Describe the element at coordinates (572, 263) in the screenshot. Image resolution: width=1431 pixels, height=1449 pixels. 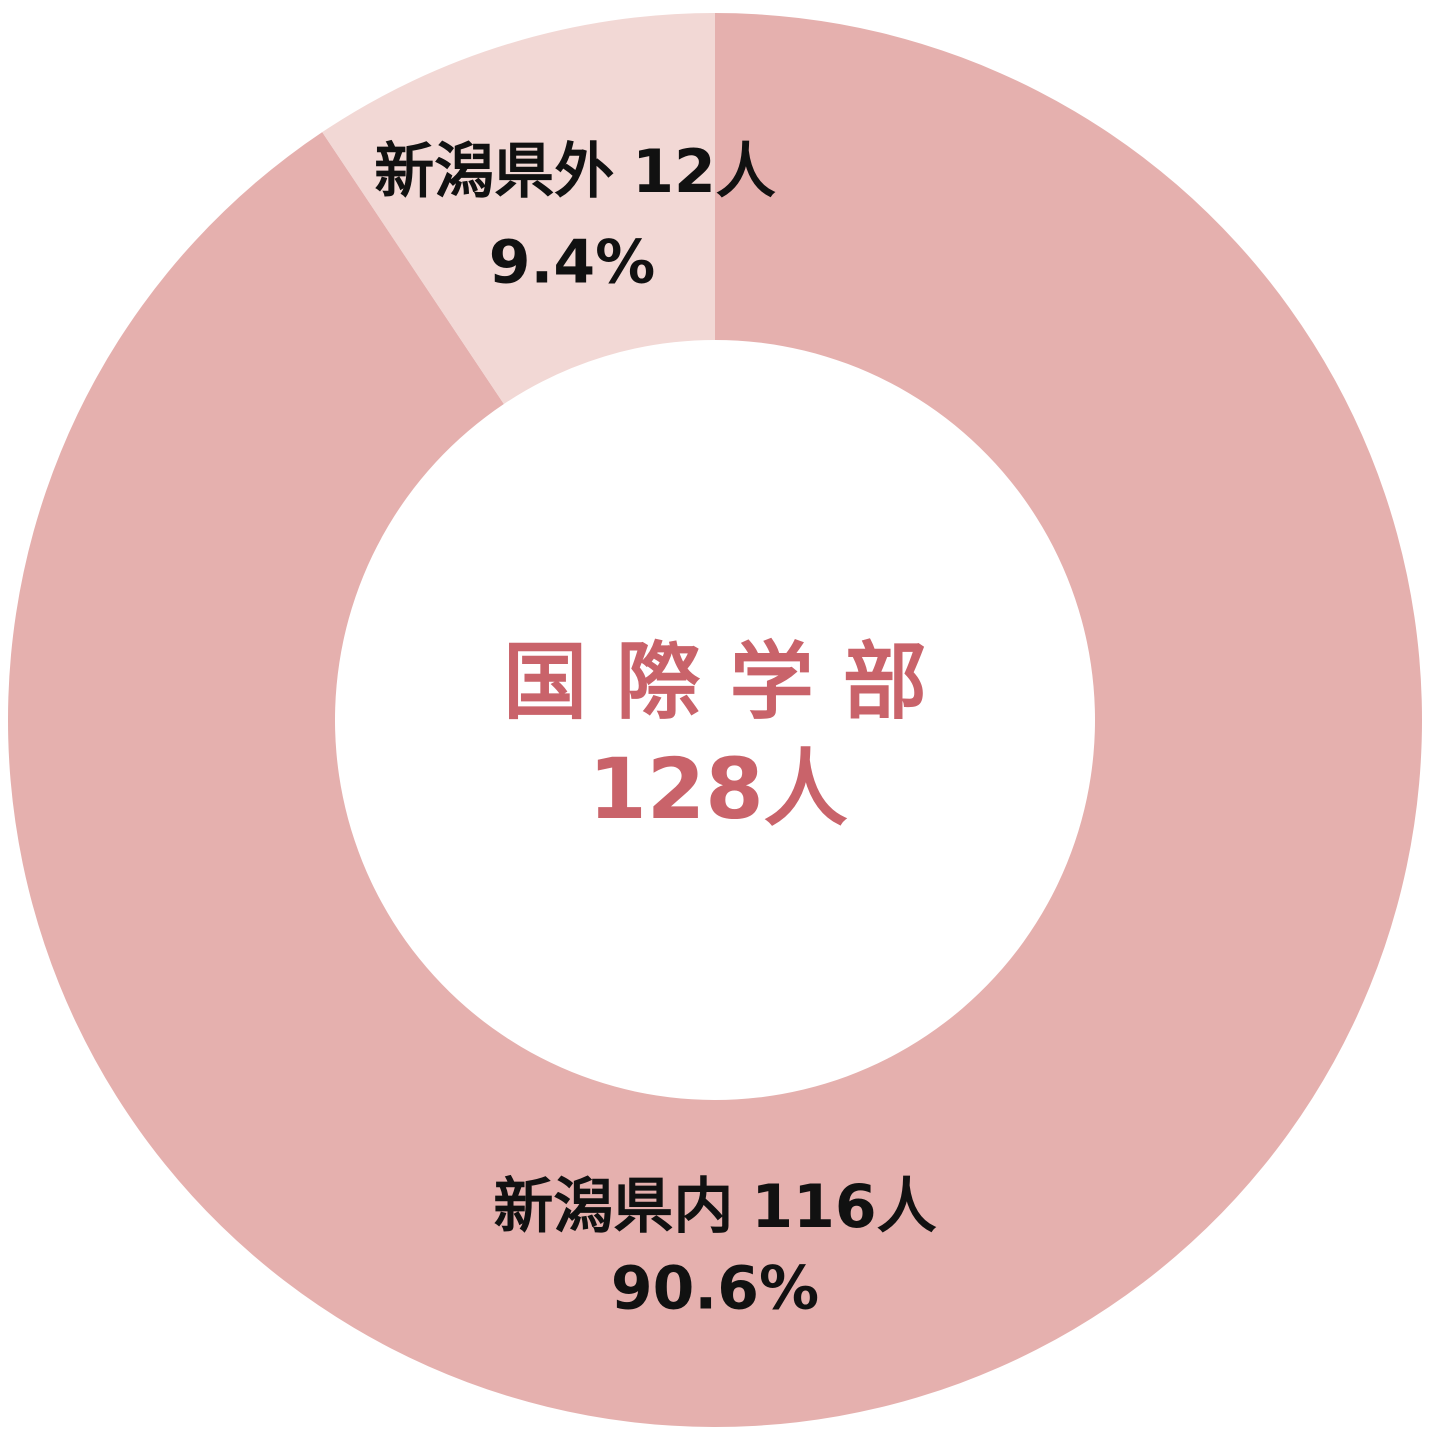
I see `percent-label: 9.4%` at that location.